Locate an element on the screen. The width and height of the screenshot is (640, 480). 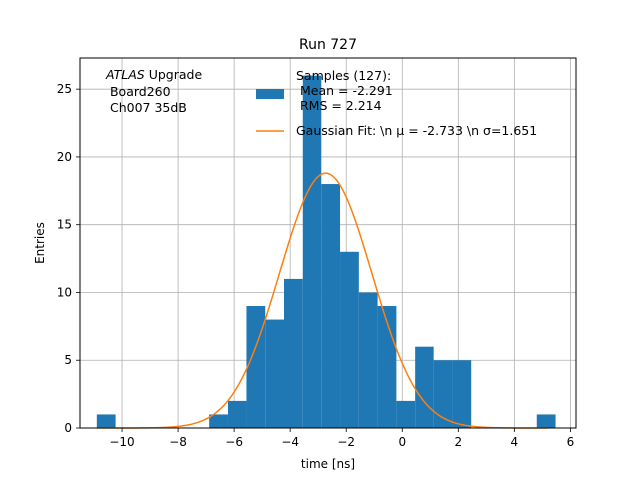
legend-samples-line: Samples (127): is located at coordinates (343, 75).